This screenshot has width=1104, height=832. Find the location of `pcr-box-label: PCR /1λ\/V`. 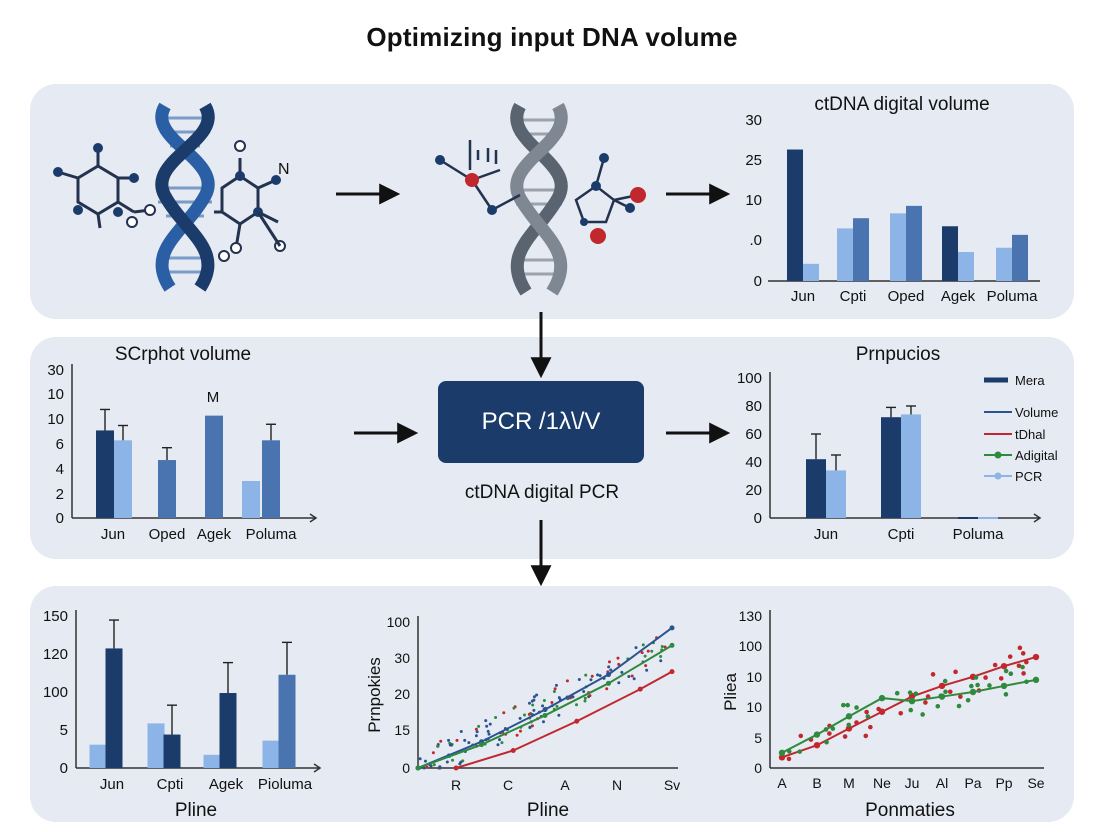

pcr-box-label: PCR /1λ\/V is located at coordinates (541, 421).